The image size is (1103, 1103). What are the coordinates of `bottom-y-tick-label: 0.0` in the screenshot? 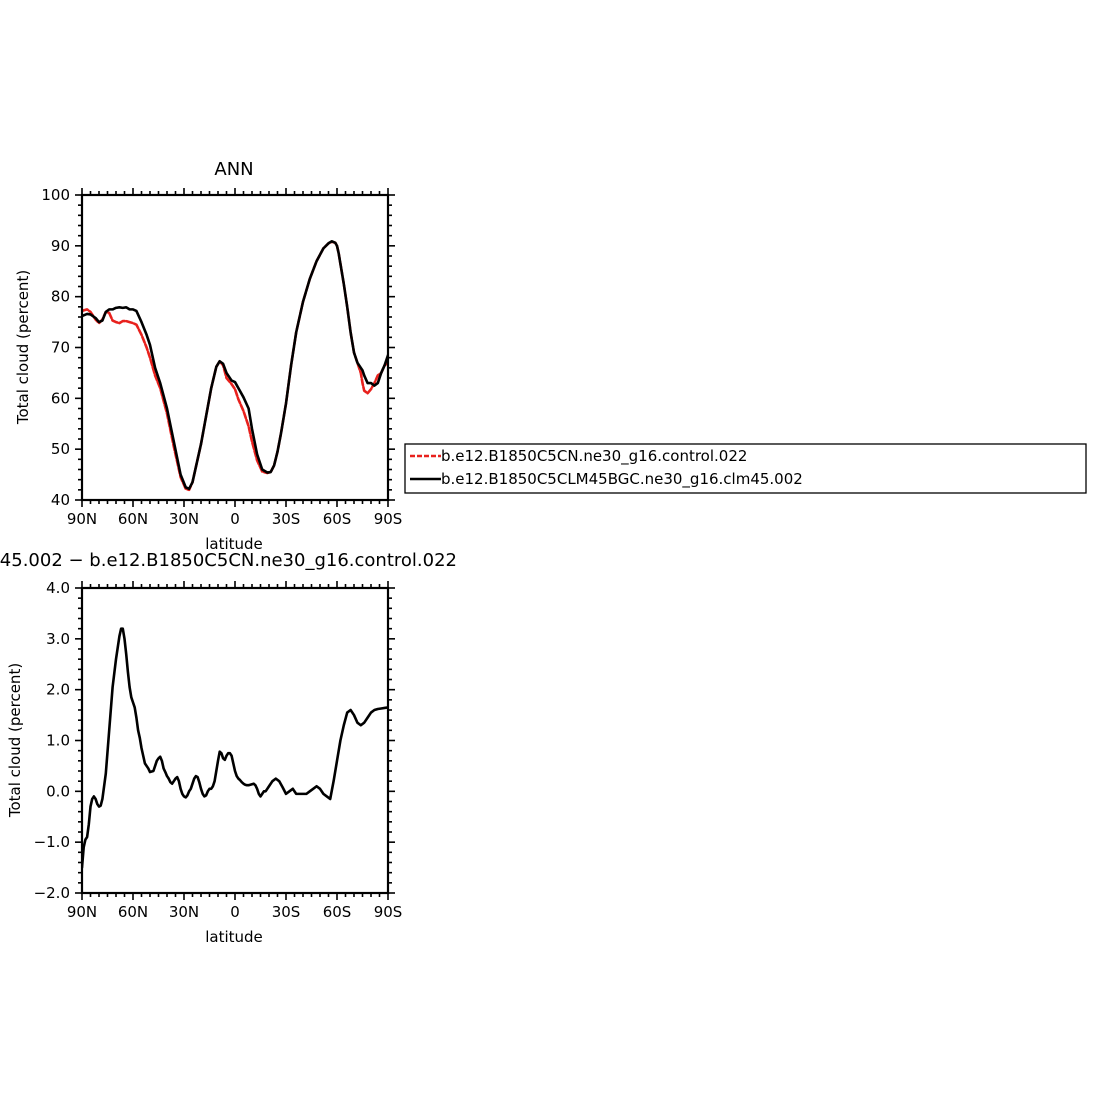 It's located at (58, 791).